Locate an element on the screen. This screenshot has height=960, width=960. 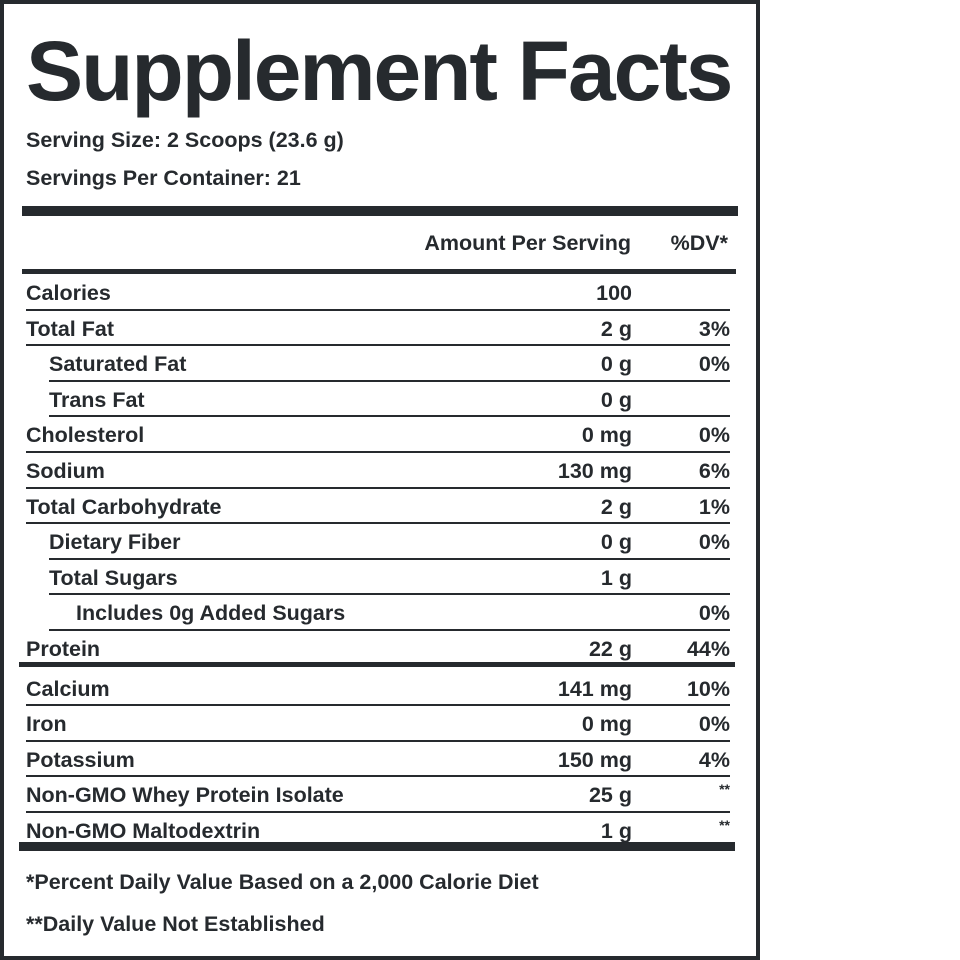
protein-divider is located at coordinates (377, 664).